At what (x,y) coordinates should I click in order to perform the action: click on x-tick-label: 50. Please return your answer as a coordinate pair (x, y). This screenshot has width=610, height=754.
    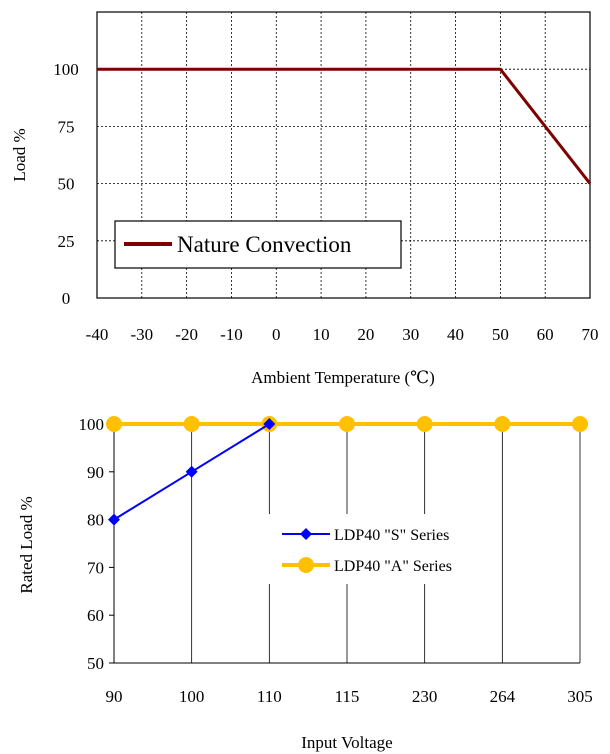
    Looking at the image, I should click on (500, 334).